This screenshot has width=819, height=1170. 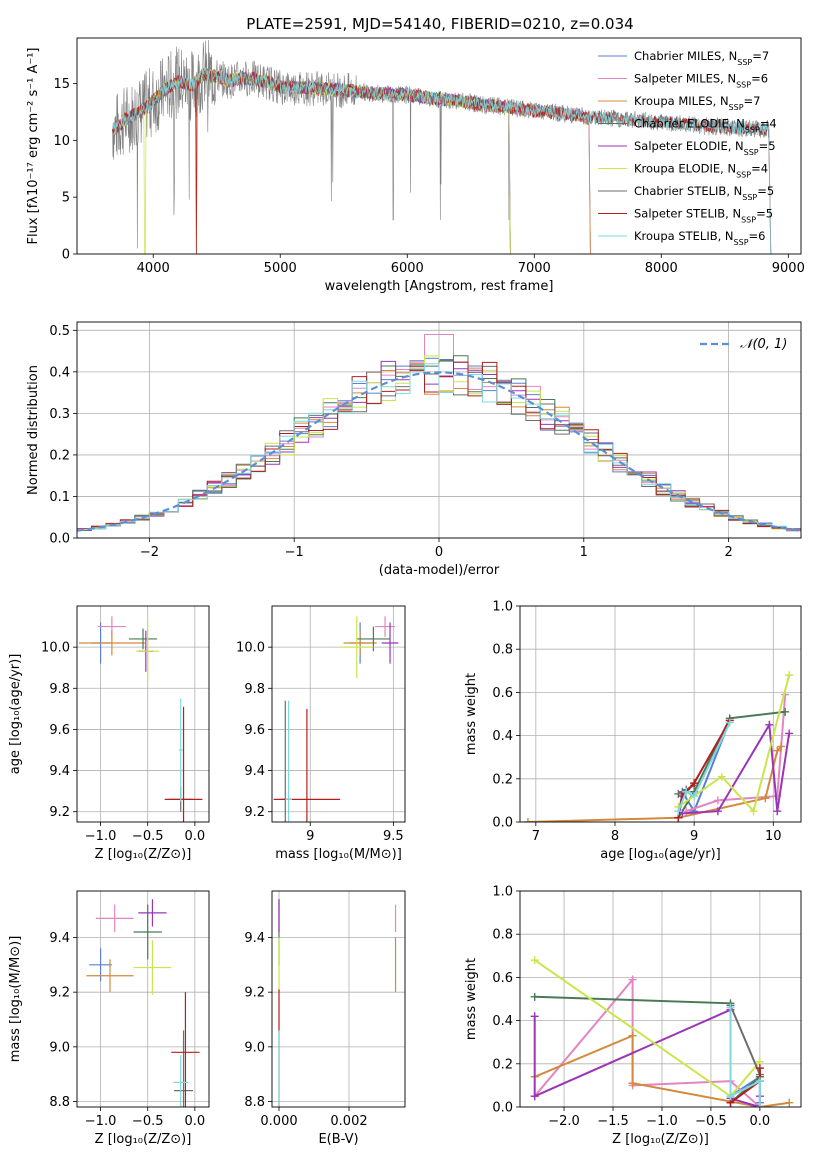 I want to click on legend-count: =6, so click(x=759, y=79).